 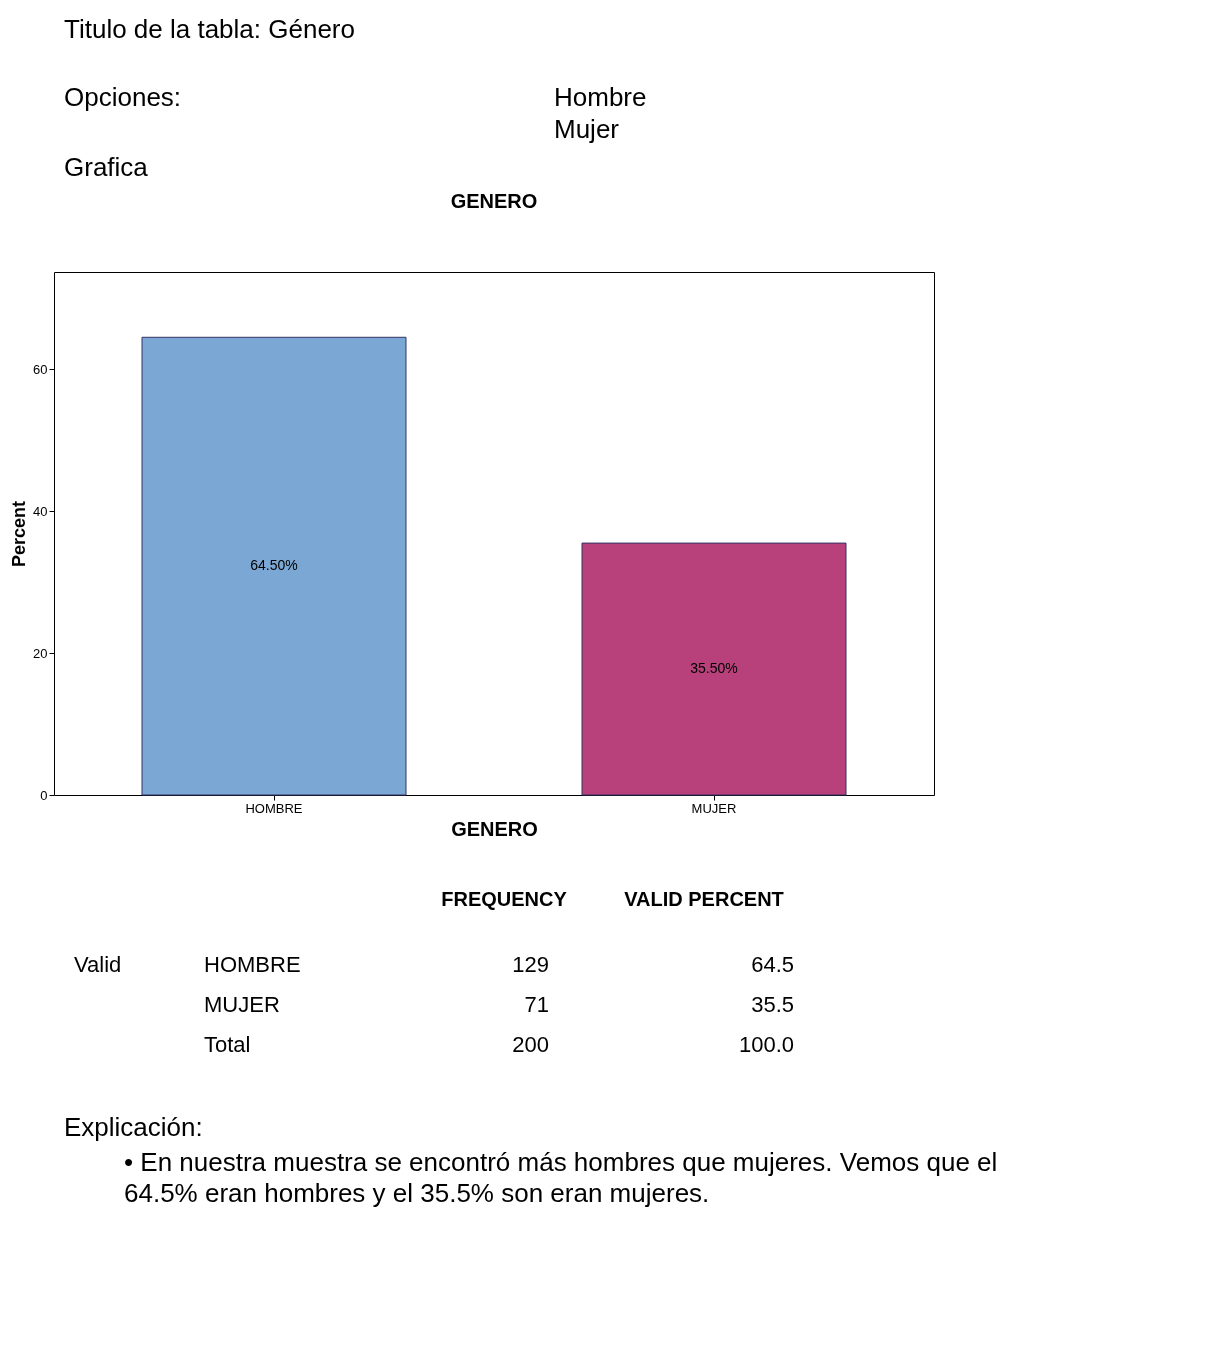 I want to click on text: Valid, so click(x=98, y=964).